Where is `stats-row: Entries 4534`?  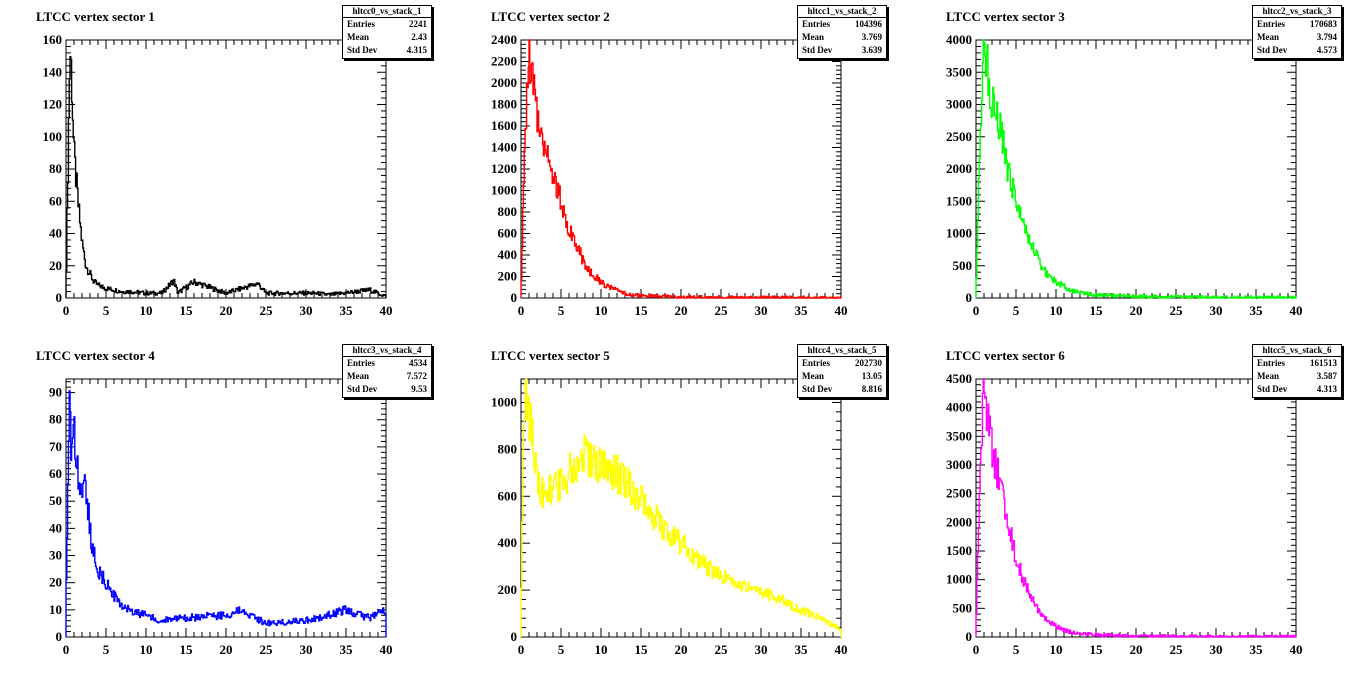
stats-row: Entries 4534 is located at coordinates (387, 363).